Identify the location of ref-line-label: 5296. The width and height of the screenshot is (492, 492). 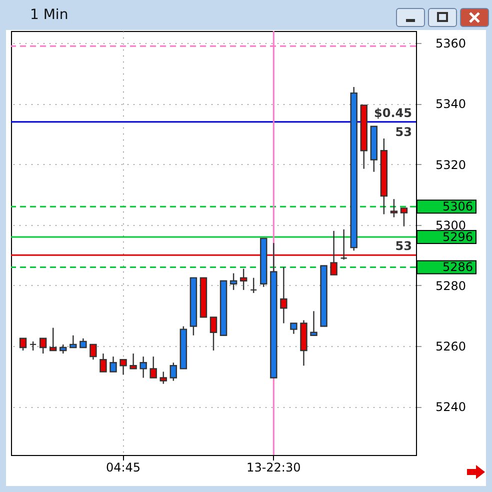
(457, 237).